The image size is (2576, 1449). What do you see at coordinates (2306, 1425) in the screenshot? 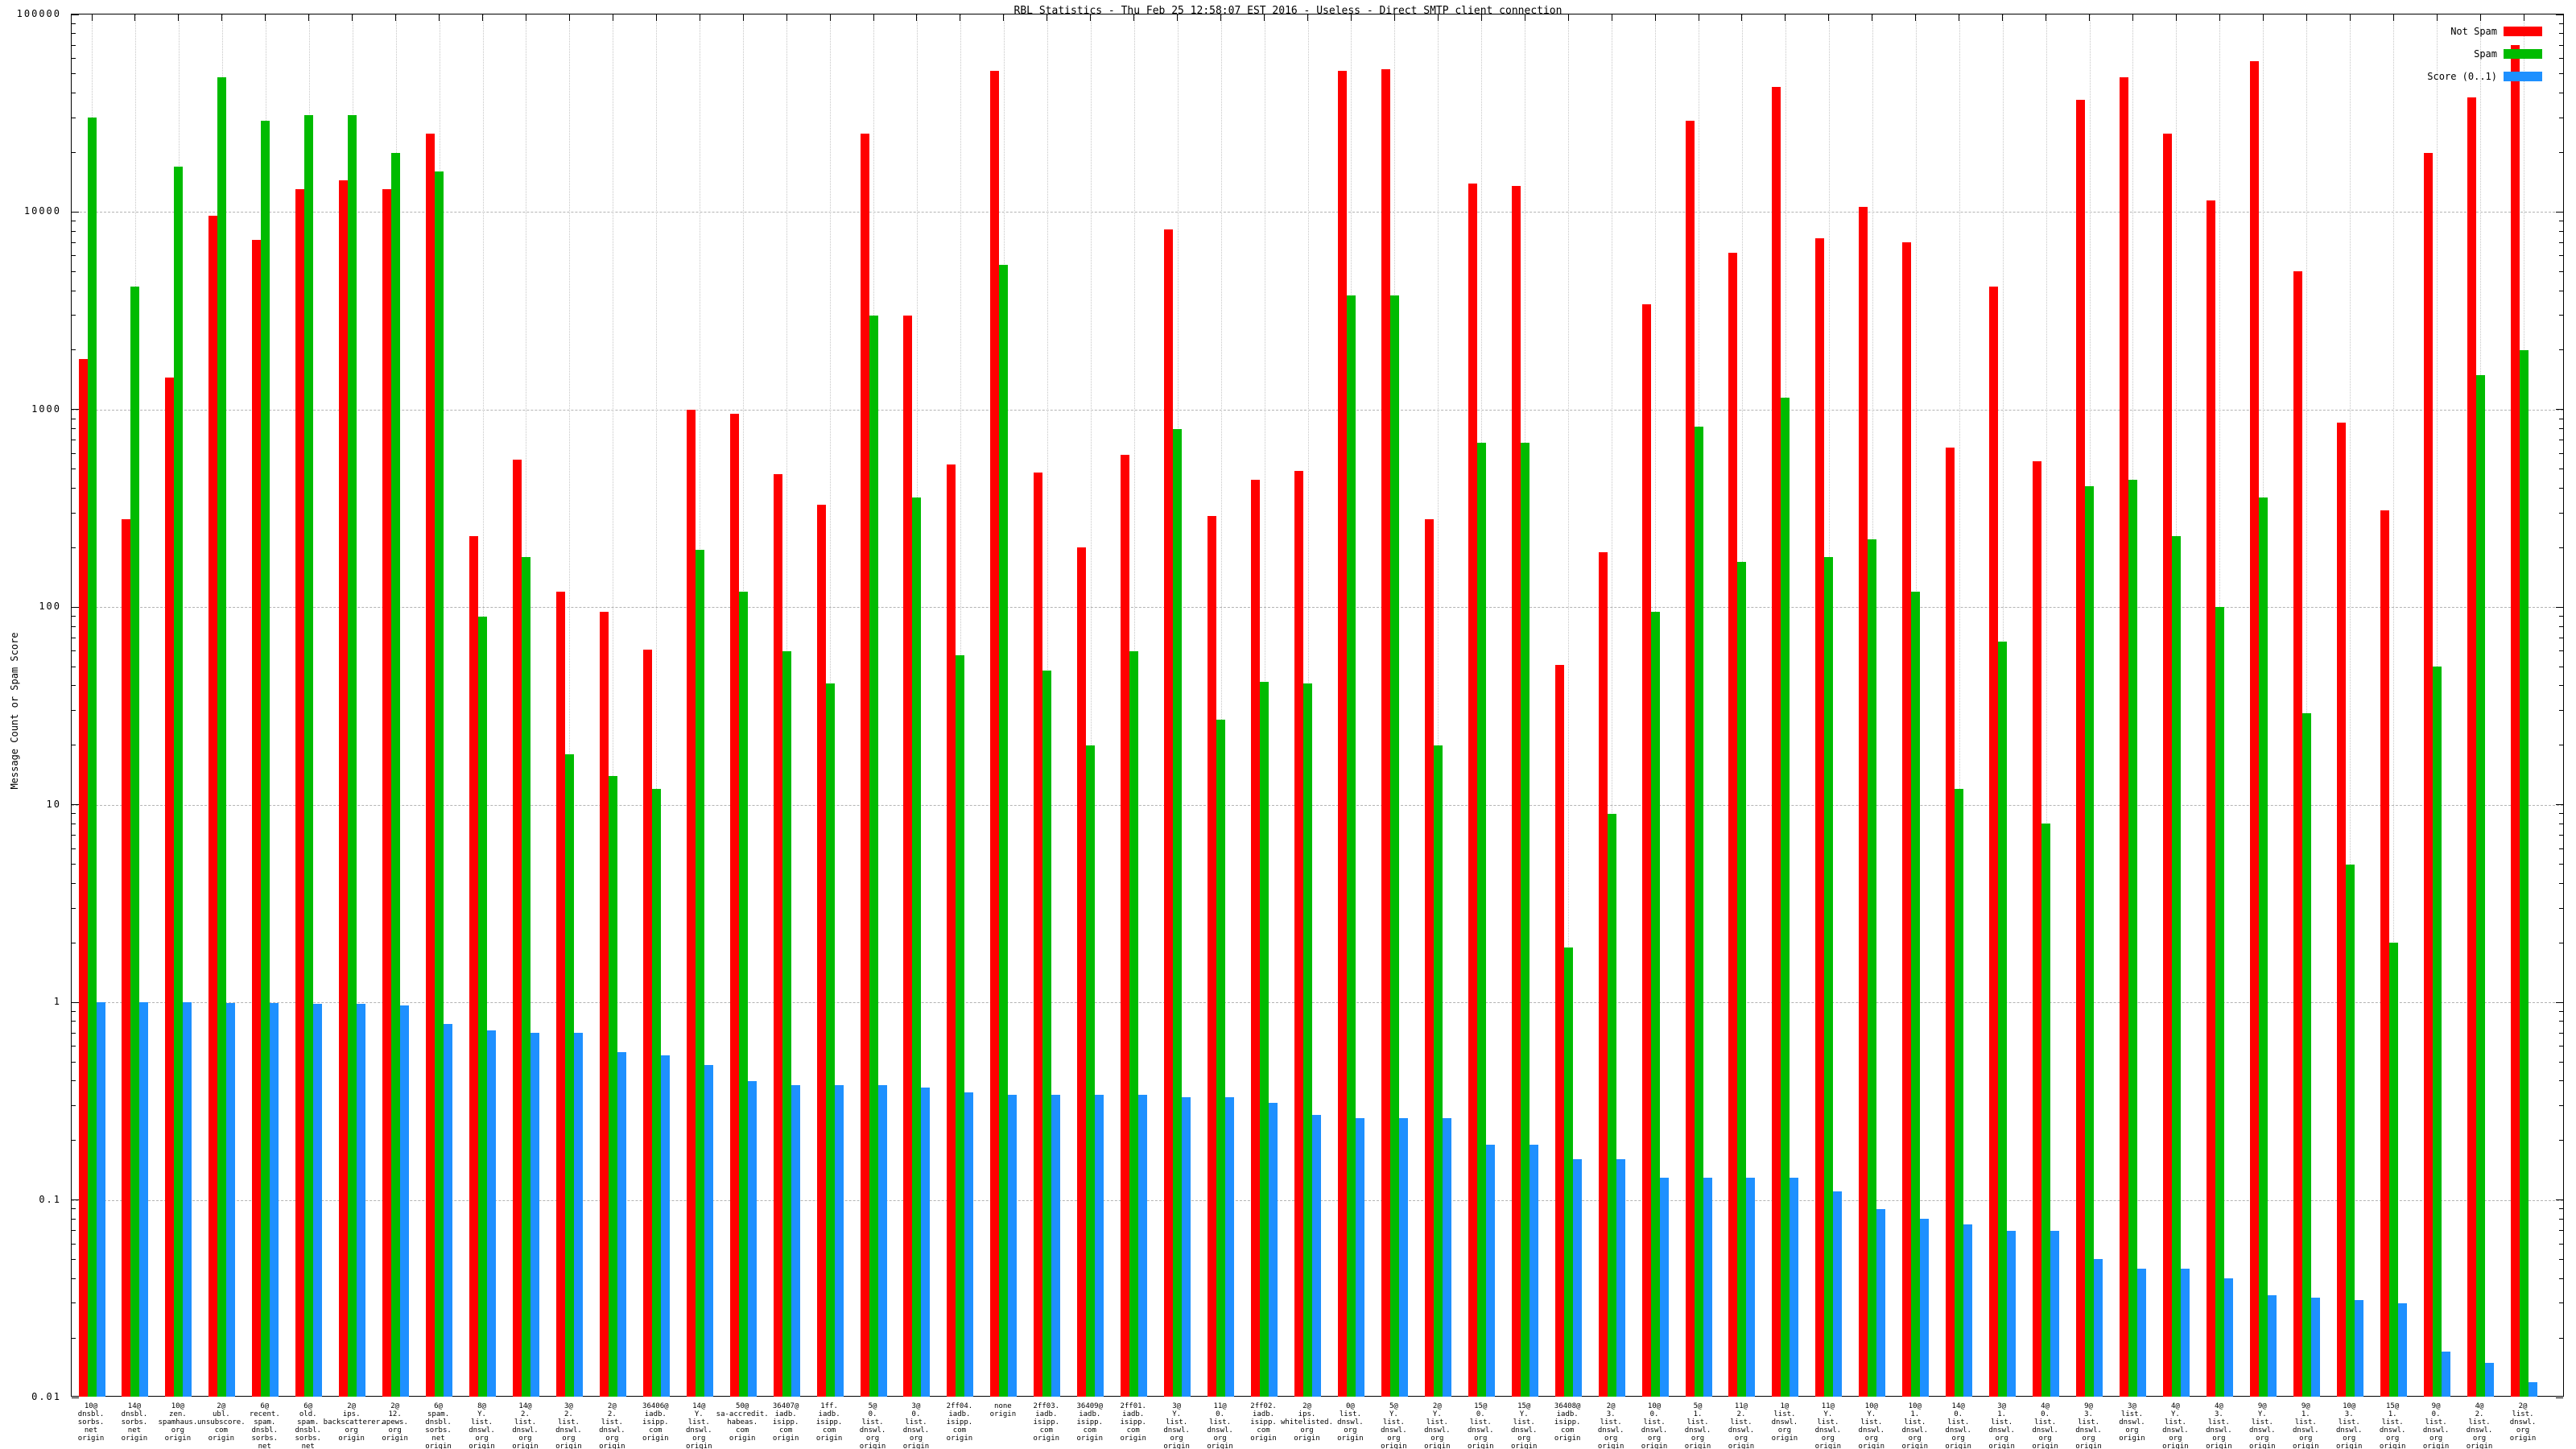
I see `x-category-label: 9@ 1. list. dnswl. org origin` at bounding box center [2306, 1425].